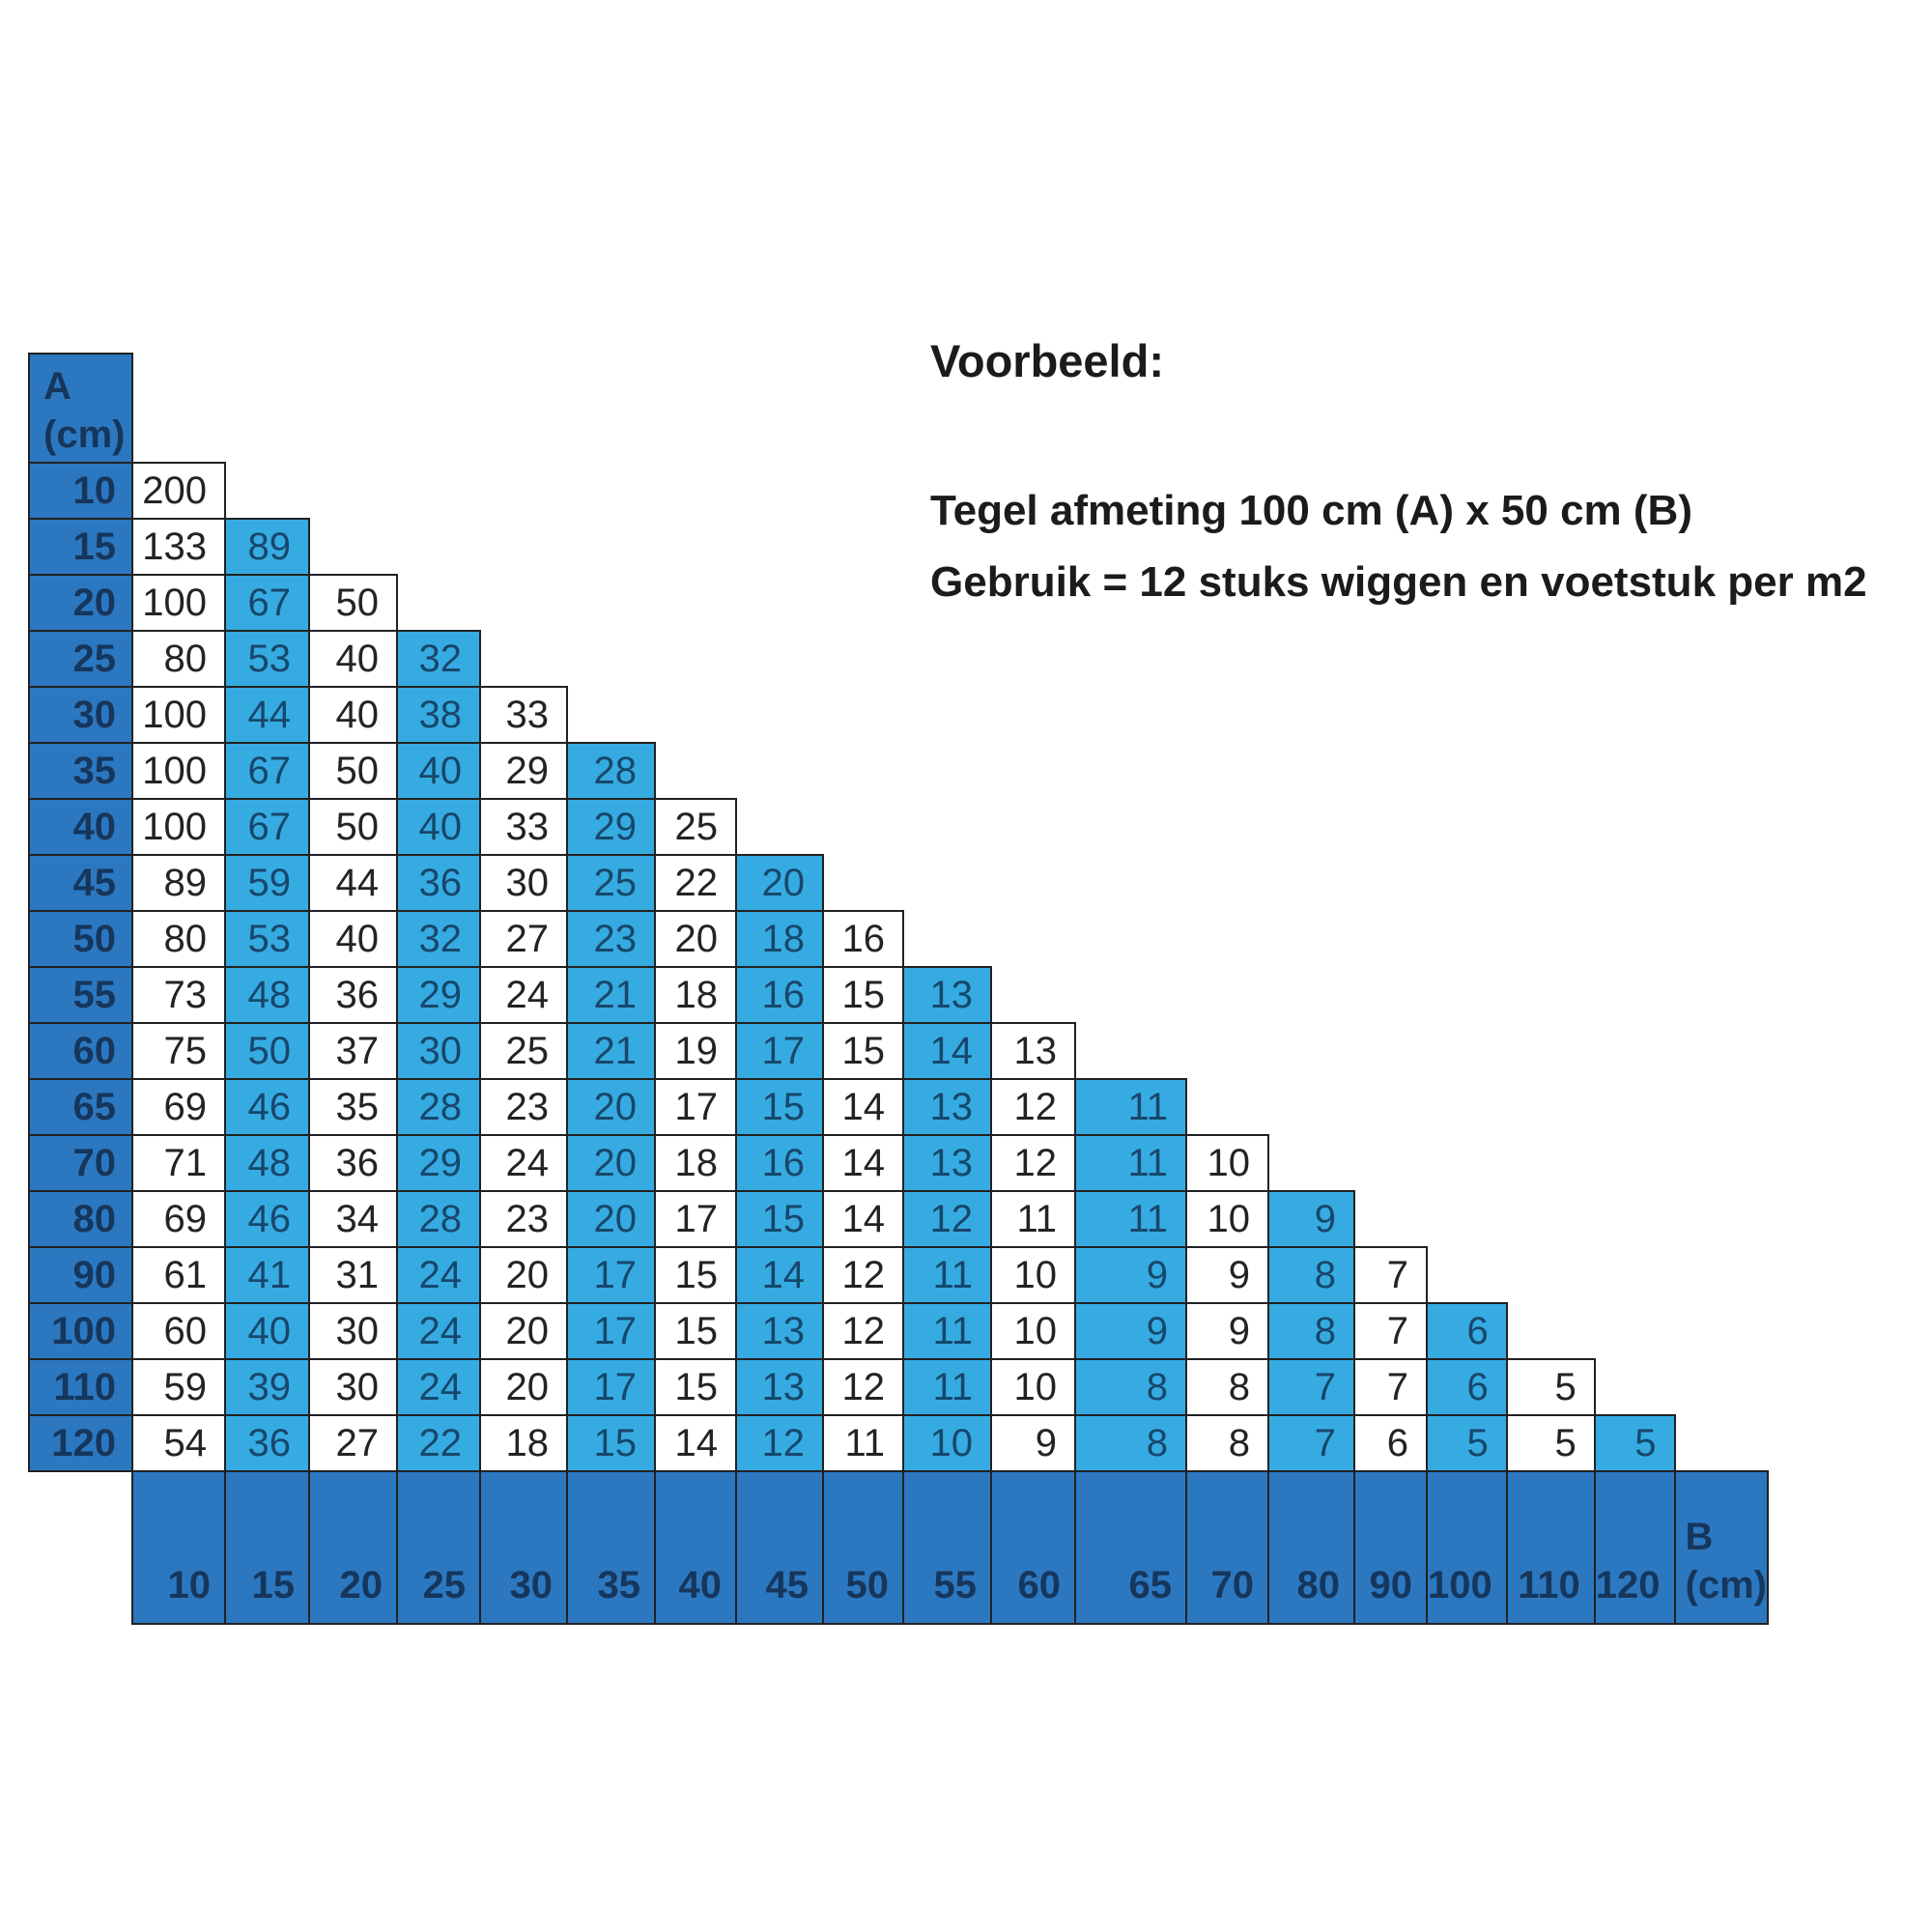 Image resolution: width=1932 pixels, height=1932 pixels. I want to click on value-cell: 14, so click(947, 1051).